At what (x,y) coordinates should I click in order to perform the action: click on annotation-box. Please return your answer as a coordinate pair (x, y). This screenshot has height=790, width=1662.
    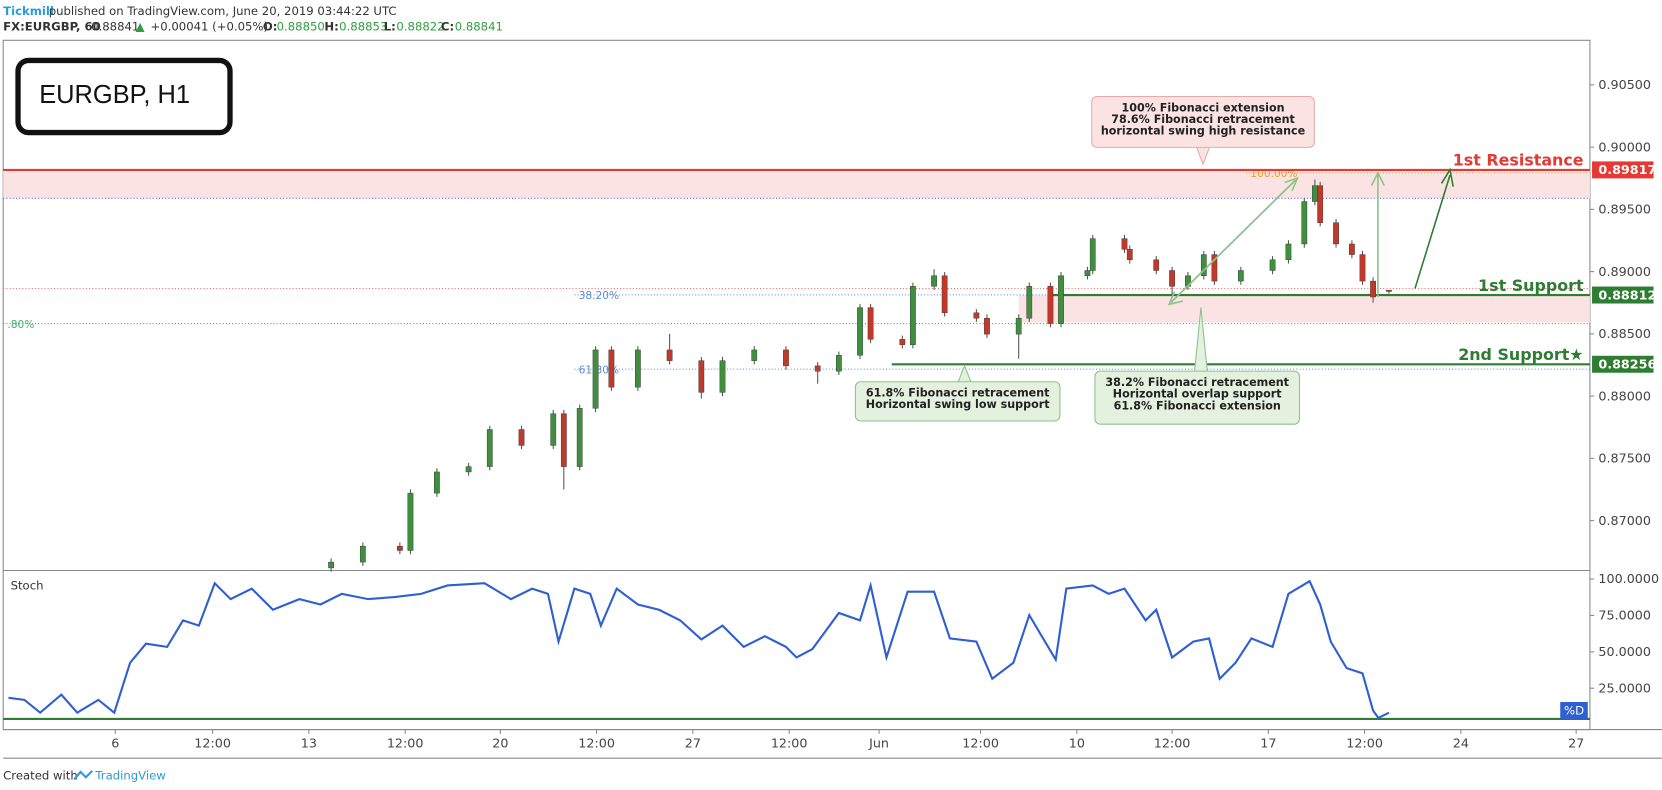
    Looking at the image, I should click on (957, 401).